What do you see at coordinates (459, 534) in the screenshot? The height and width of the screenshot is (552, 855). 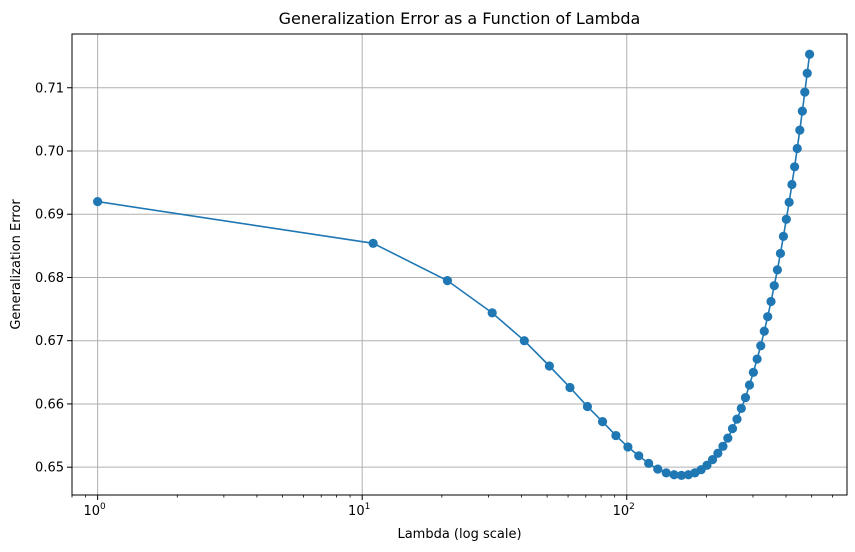 I see `x-axis-label: Lambda (log scale)` at bounding box center [459, 534].